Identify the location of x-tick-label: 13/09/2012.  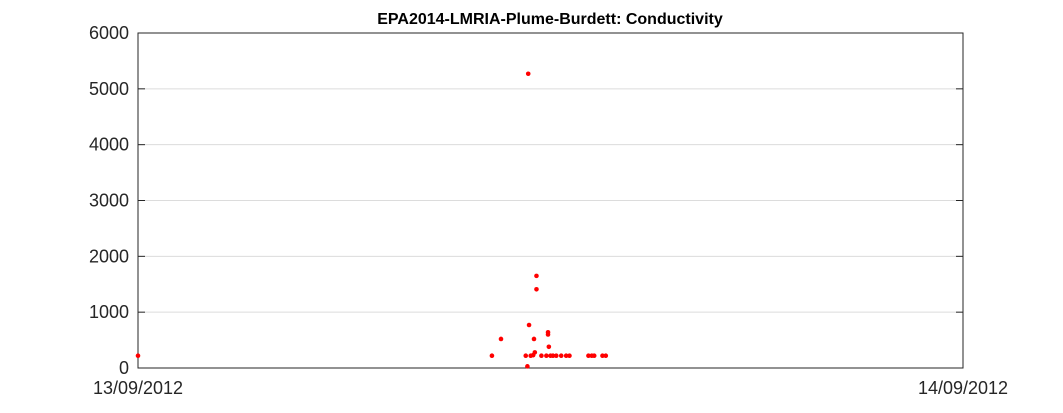
(138, 388).